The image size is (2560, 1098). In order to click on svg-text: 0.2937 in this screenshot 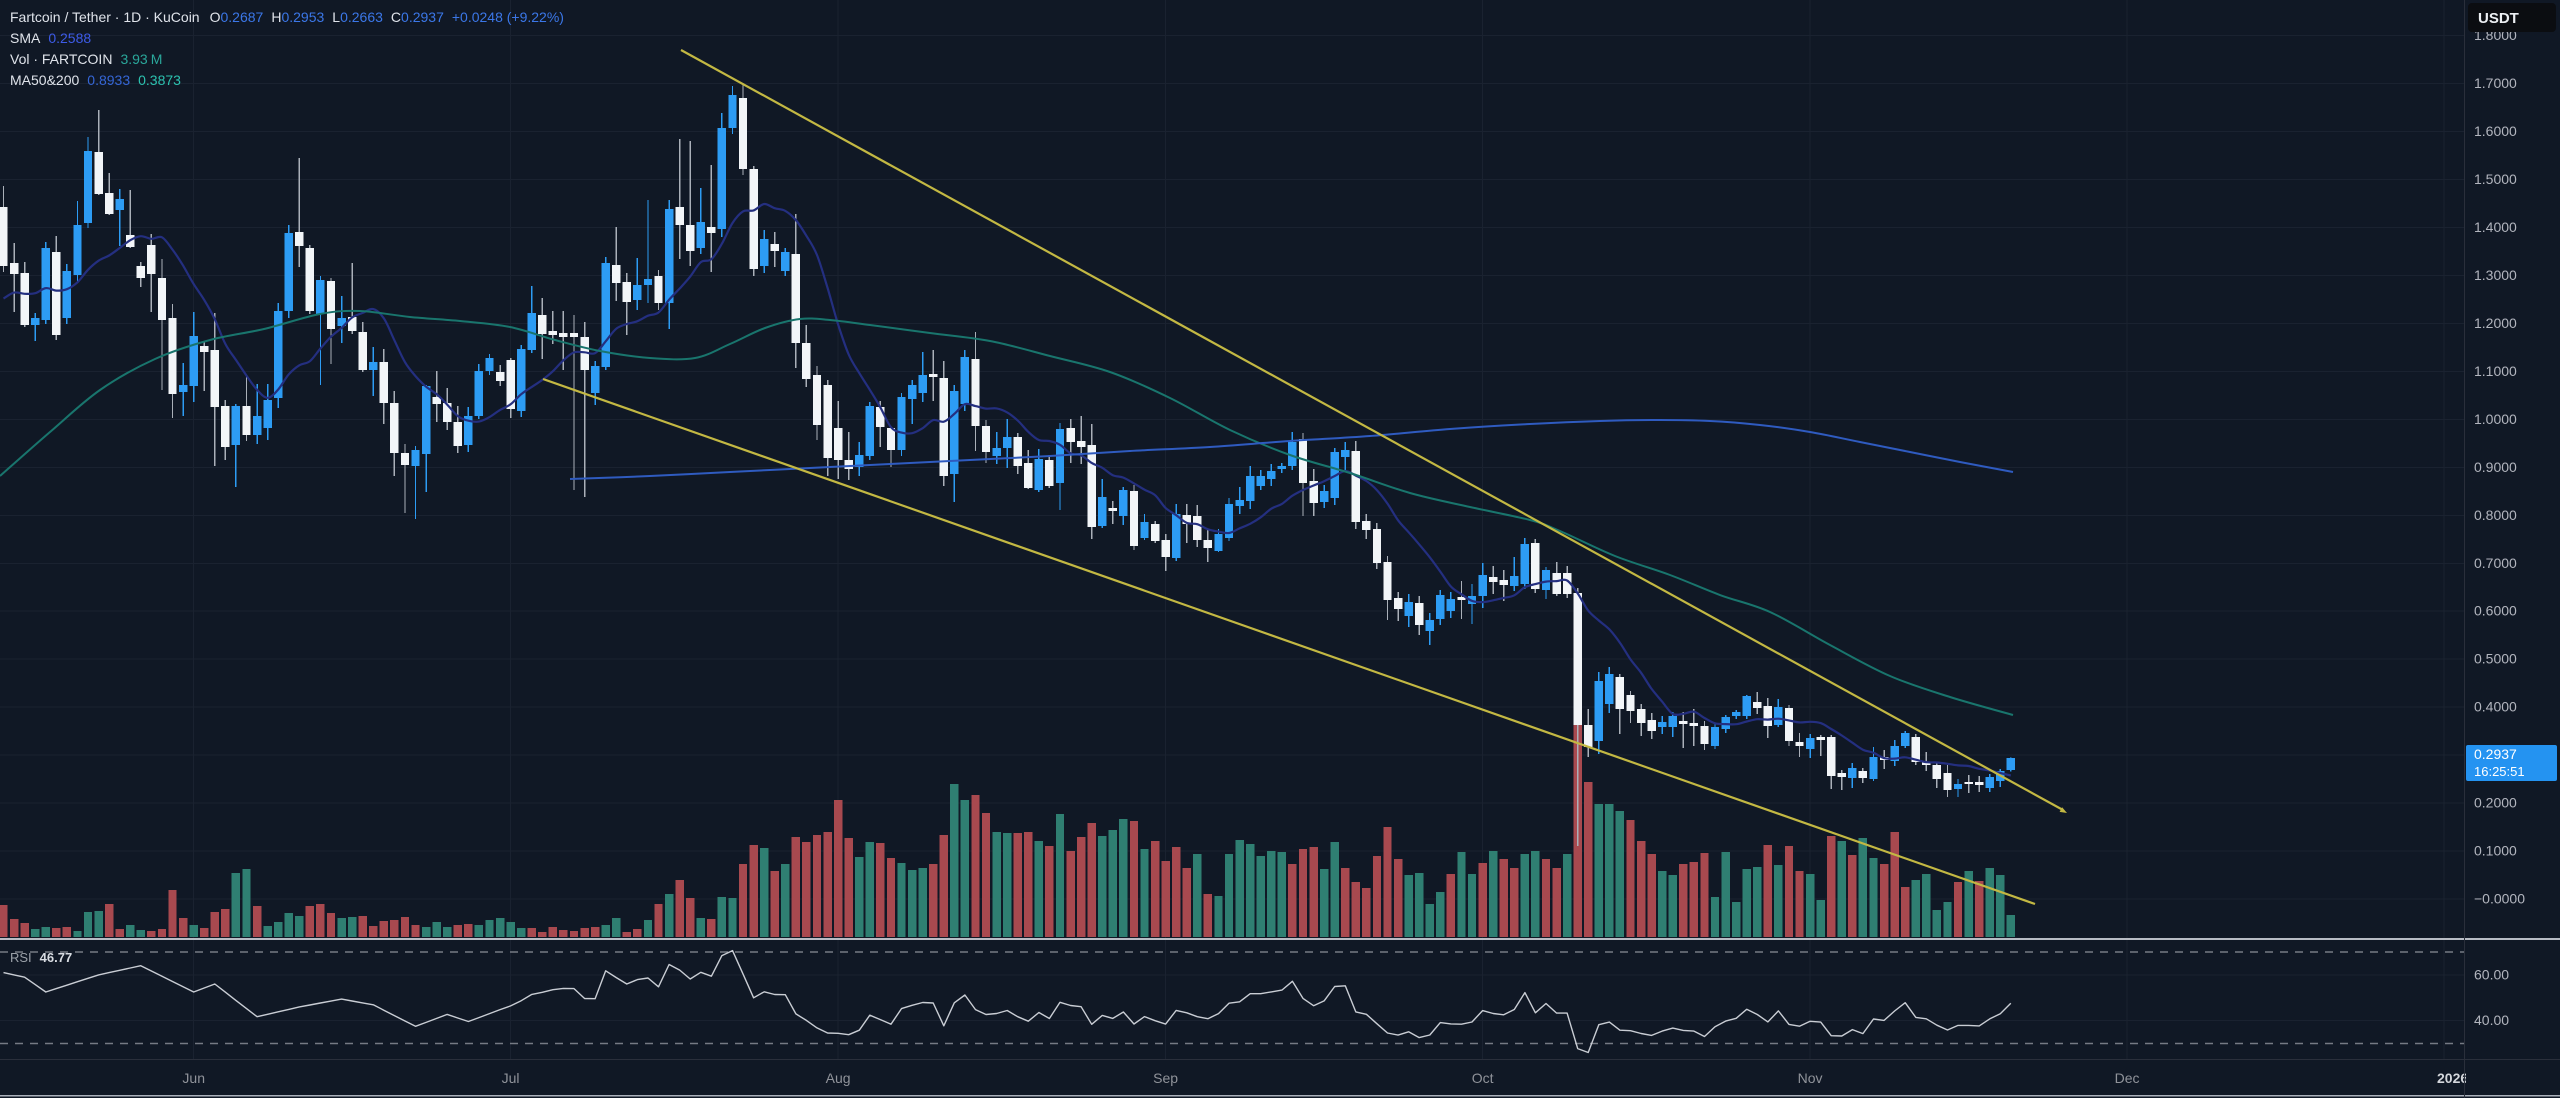, I will do `click(2495, 754)`.